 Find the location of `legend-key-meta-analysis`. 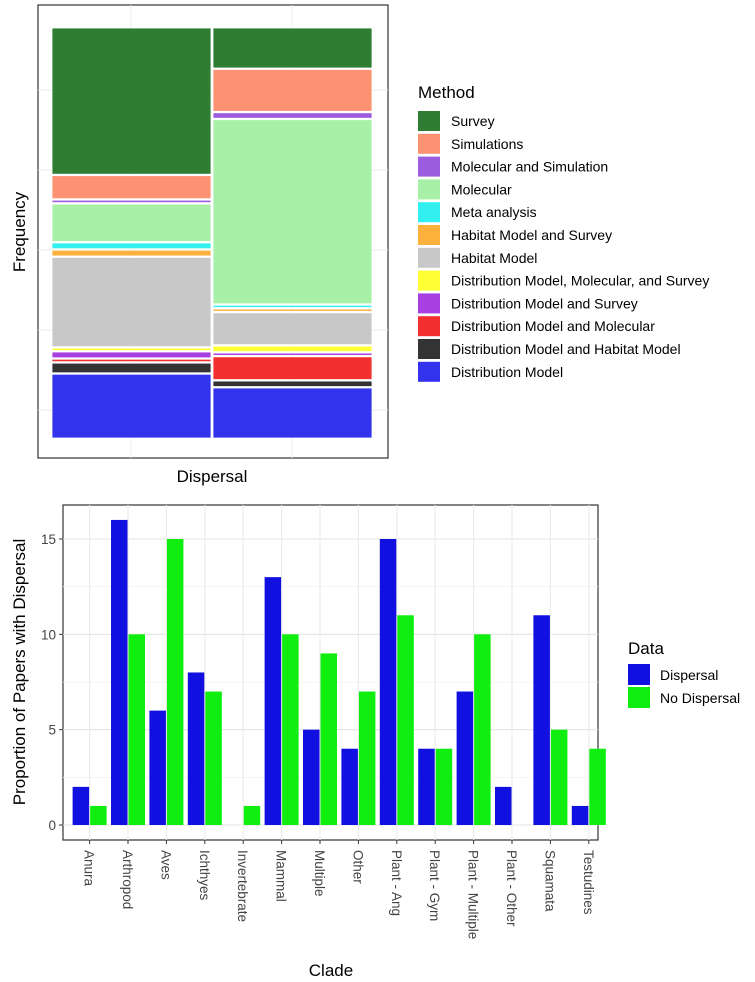

legend-key-meta-analysis is located at coordinates (429, 212).